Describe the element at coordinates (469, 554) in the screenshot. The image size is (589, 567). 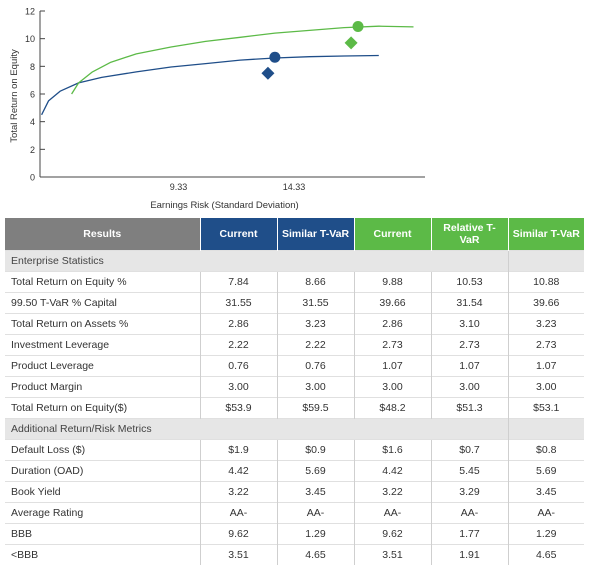
I see `table-cell: 1.91` at that location.